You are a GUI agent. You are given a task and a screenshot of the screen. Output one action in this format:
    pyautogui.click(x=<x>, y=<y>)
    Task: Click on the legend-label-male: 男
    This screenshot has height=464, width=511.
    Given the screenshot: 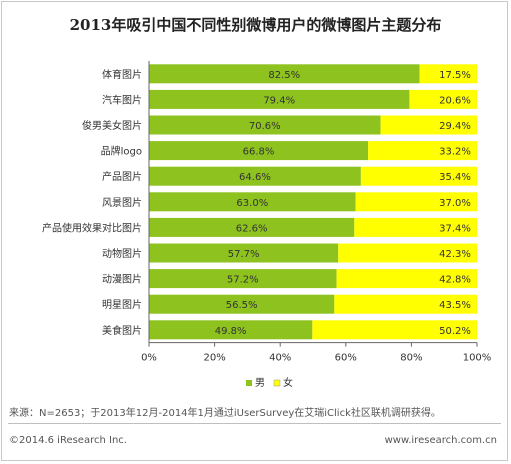 What is the action you would take?
    pyautogui.click(x=260, y=383)
    